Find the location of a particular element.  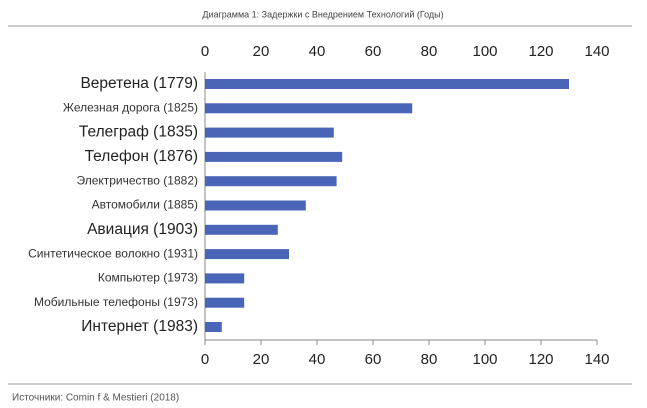

y-tick-label: Электричество (1882) is located at coordinates (137, 180).